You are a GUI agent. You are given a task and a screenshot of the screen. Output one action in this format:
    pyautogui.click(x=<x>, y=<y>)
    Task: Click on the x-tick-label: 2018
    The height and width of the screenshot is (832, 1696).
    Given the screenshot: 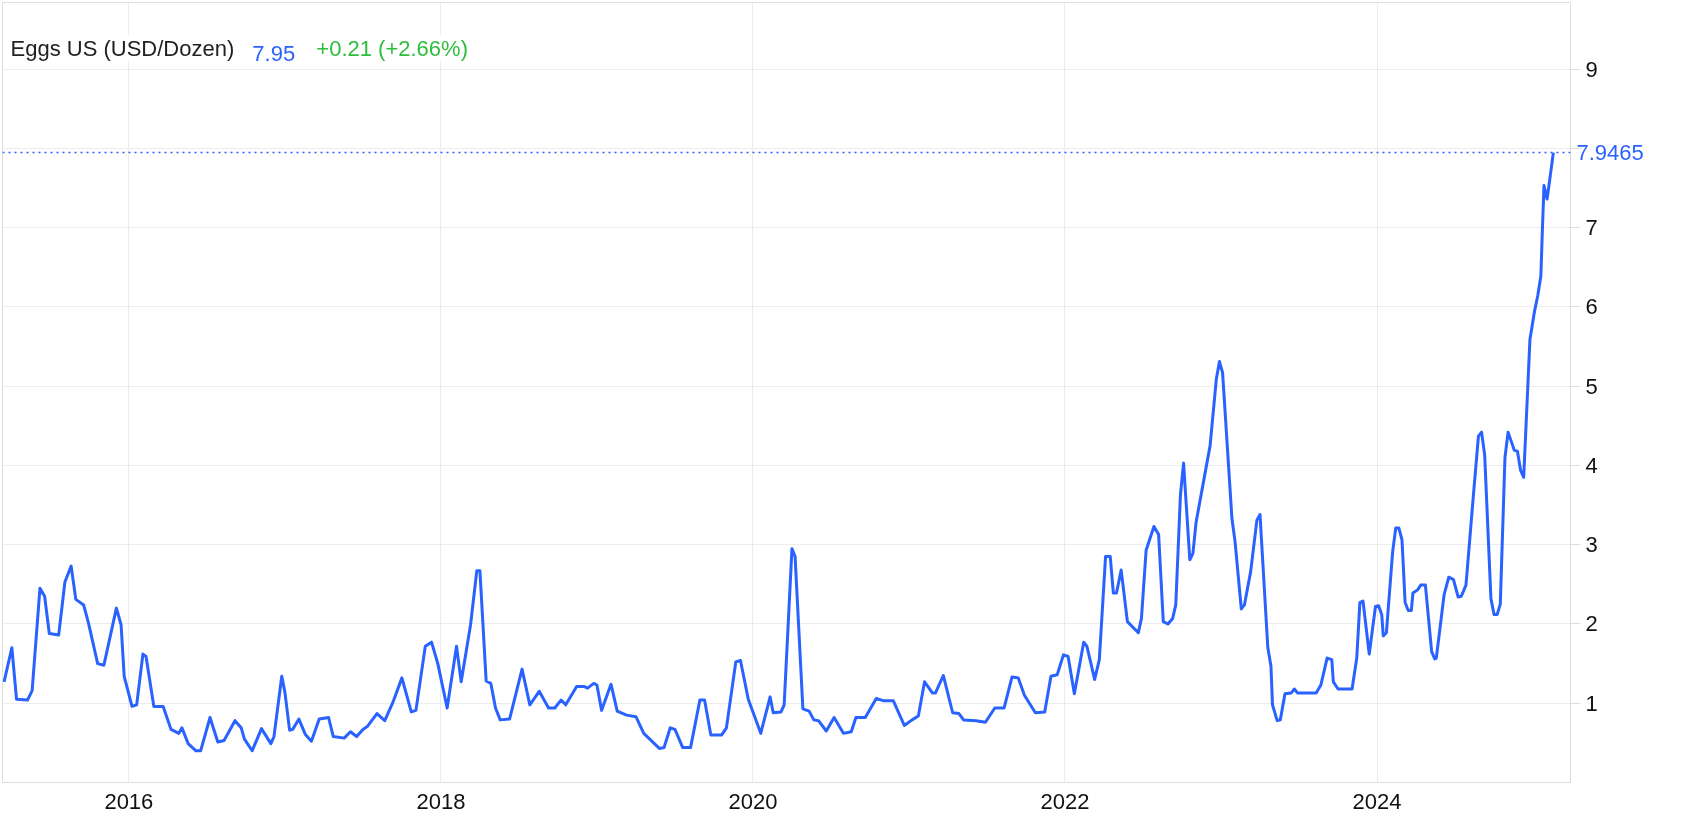 What is the action you would take?
    pyautogui.click(x=441, y=801)
    